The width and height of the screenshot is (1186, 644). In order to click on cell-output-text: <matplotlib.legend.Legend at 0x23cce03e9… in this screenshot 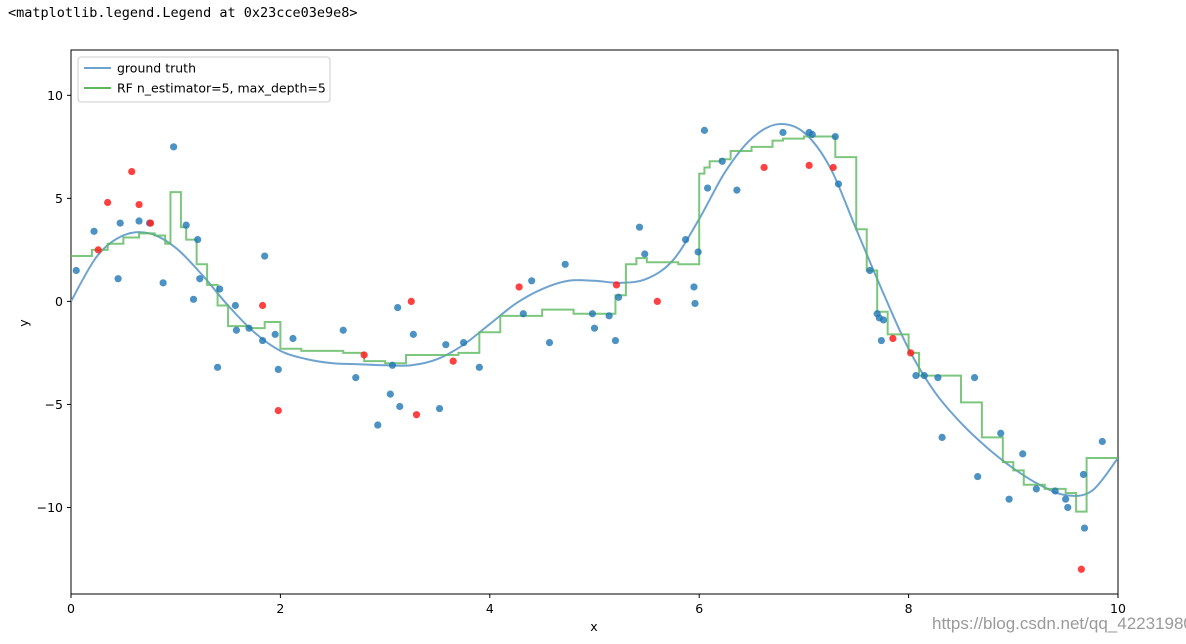, I will do `click(183, 13)`.